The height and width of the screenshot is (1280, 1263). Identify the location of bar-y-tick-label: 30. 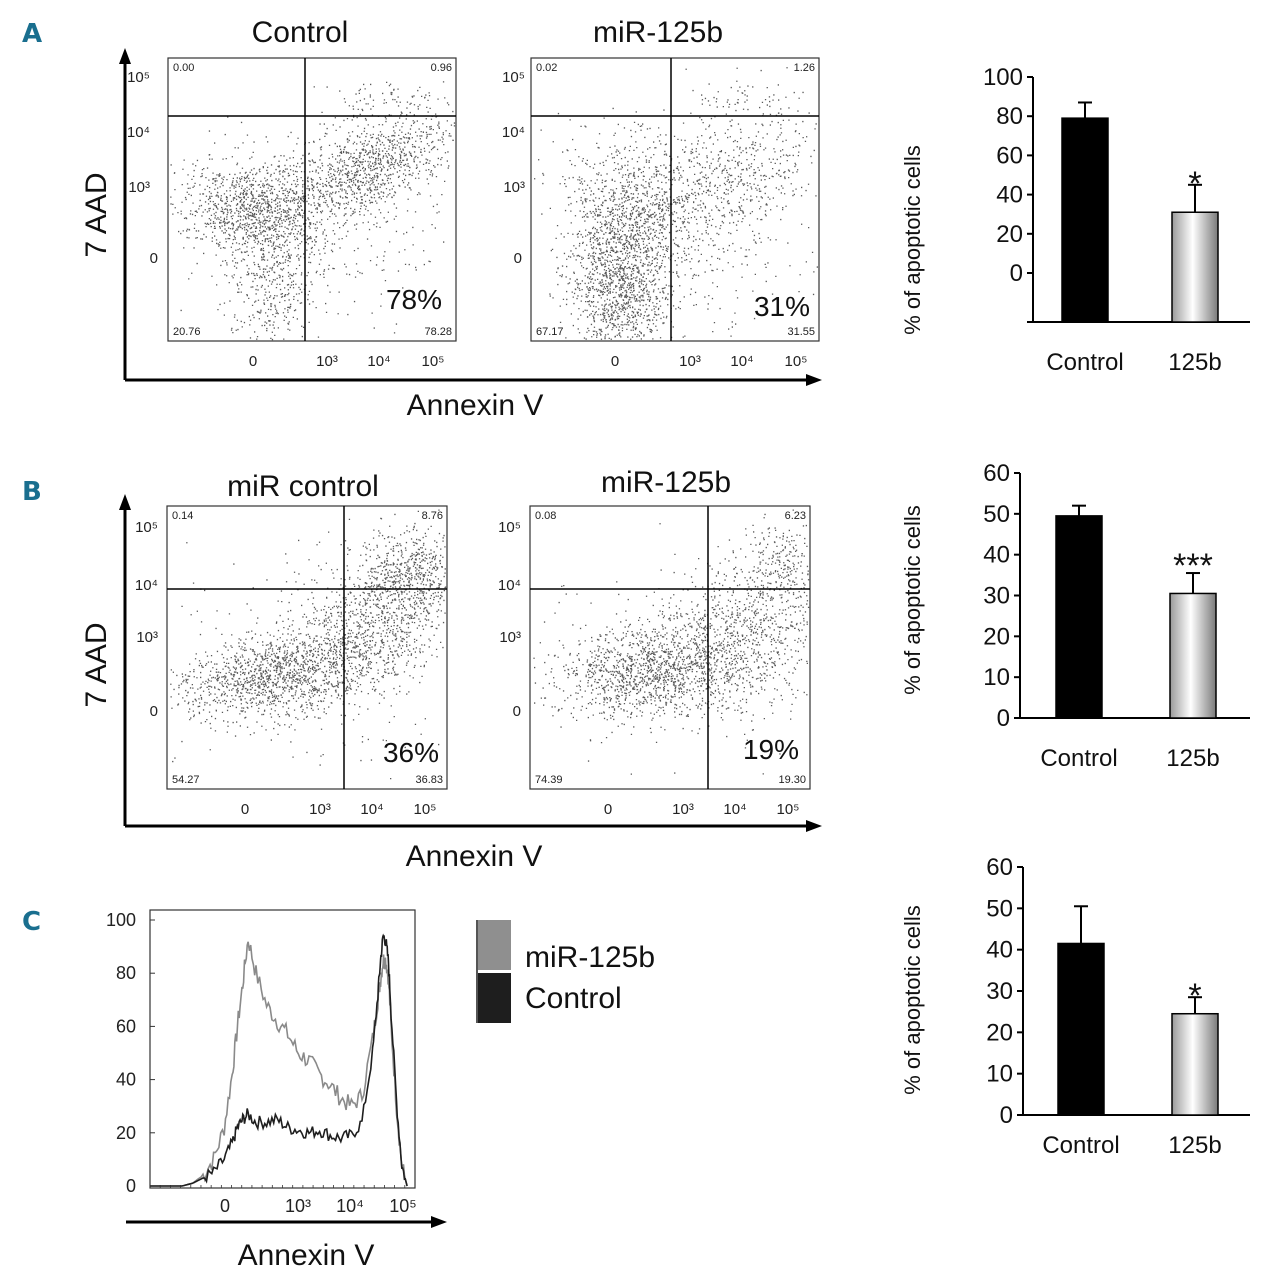
(999, 991).